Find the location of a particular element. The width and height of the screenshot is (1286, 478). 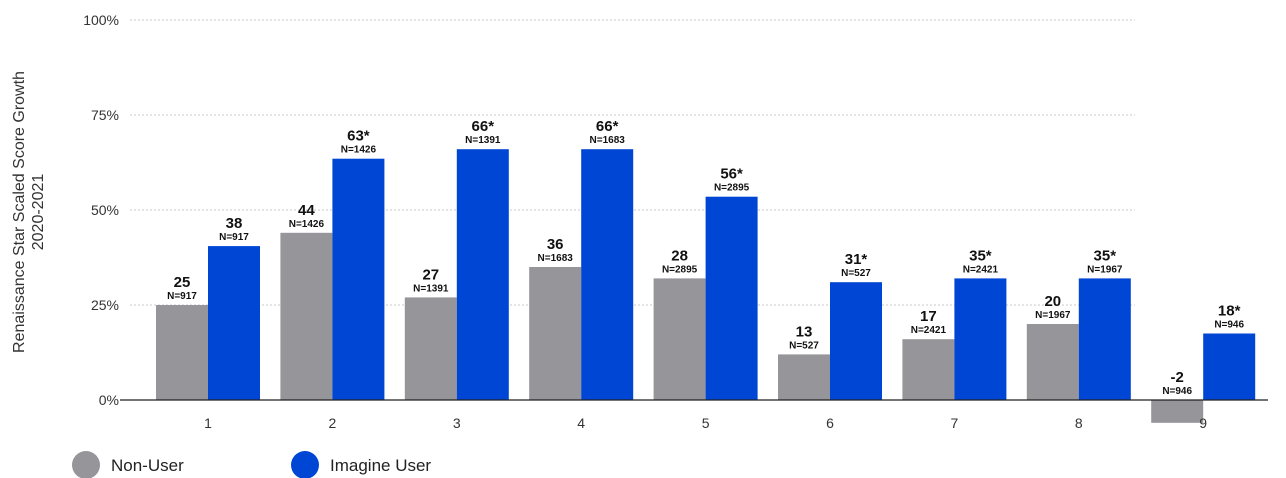

x-tick-label: 3 is located at coordinates (457, 423).